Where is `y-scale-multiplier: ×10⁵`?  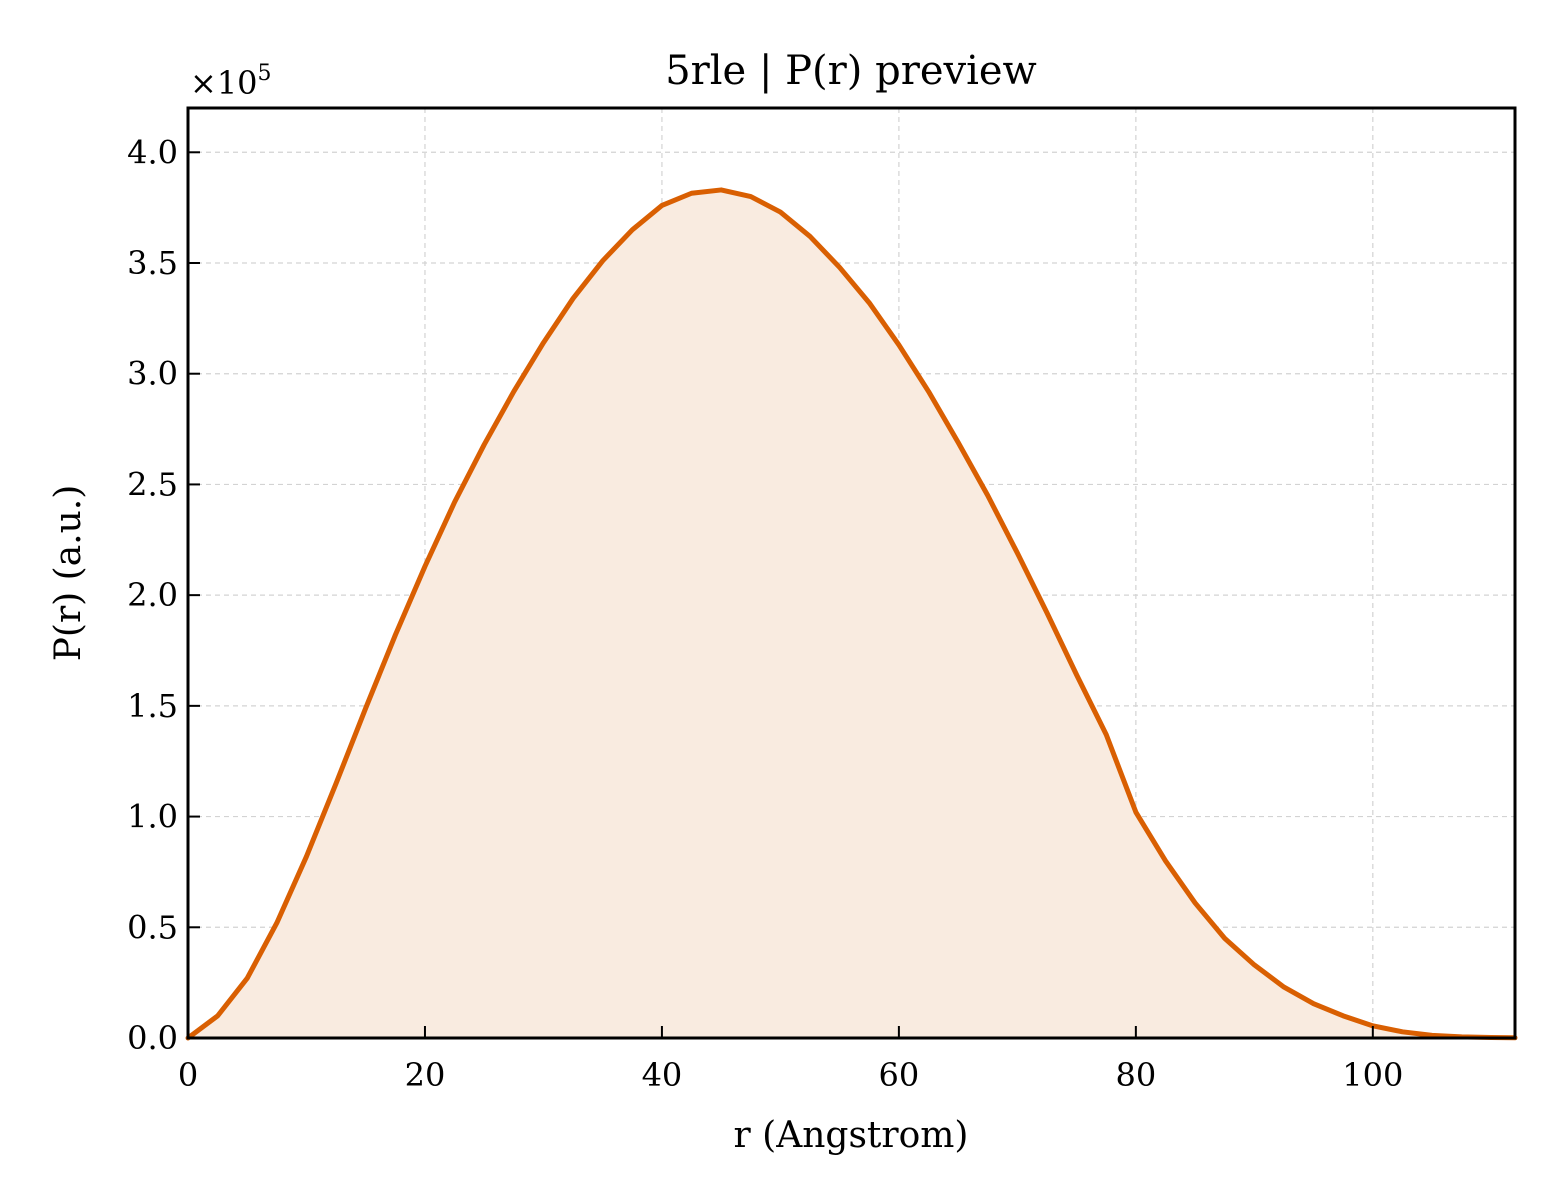 y-scale-multiplier: ×10⁵ is located at coordinates (231, 81).